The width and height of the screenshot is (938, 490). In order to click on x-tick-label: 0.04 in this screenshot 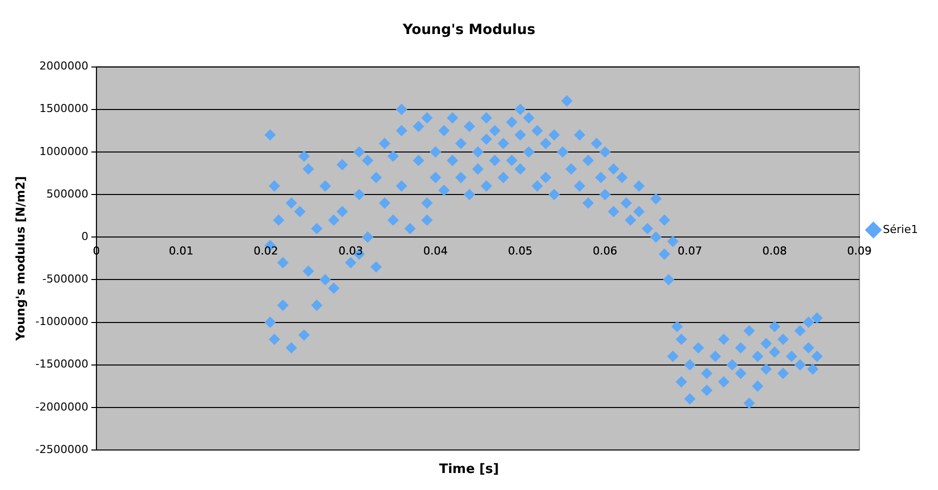, I will do `click(435, 251)`.